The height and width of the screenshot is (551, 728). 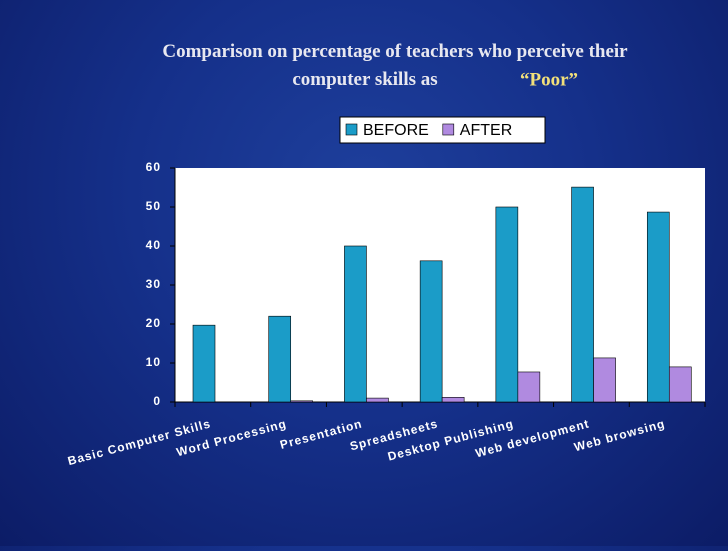 I want to click on legend-label: AFTER, so click(x=486, y=130).